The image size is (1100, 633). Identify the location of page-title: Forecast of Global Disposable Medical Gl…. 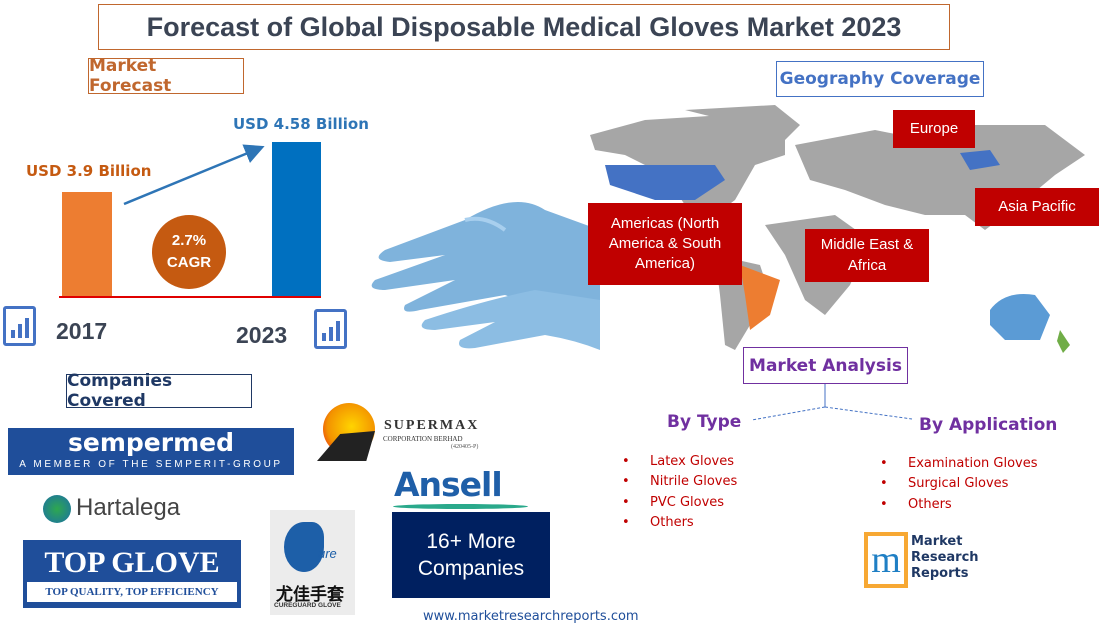
(524, 27).